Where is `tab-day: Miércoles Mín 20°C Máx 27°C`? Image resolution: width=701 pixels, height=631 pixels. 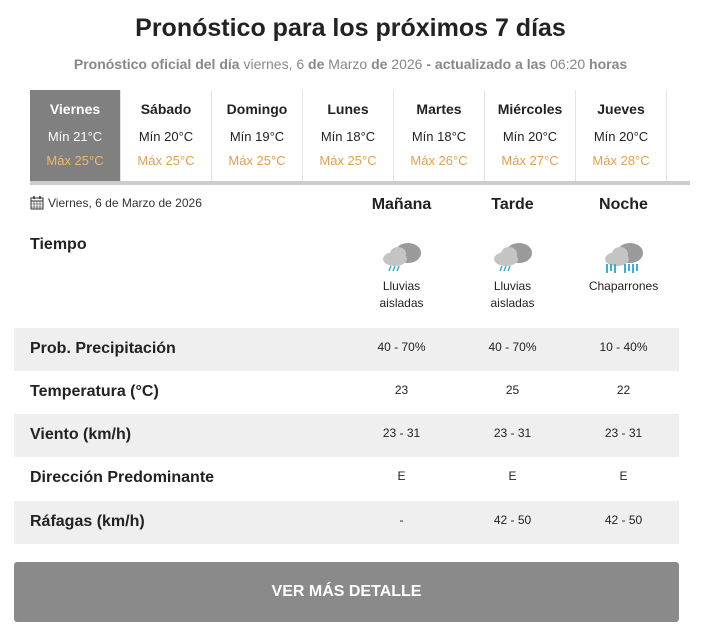
tab-day: Miércoles Mín 20°C Máx 27°C is located at coordinates (530, 135).